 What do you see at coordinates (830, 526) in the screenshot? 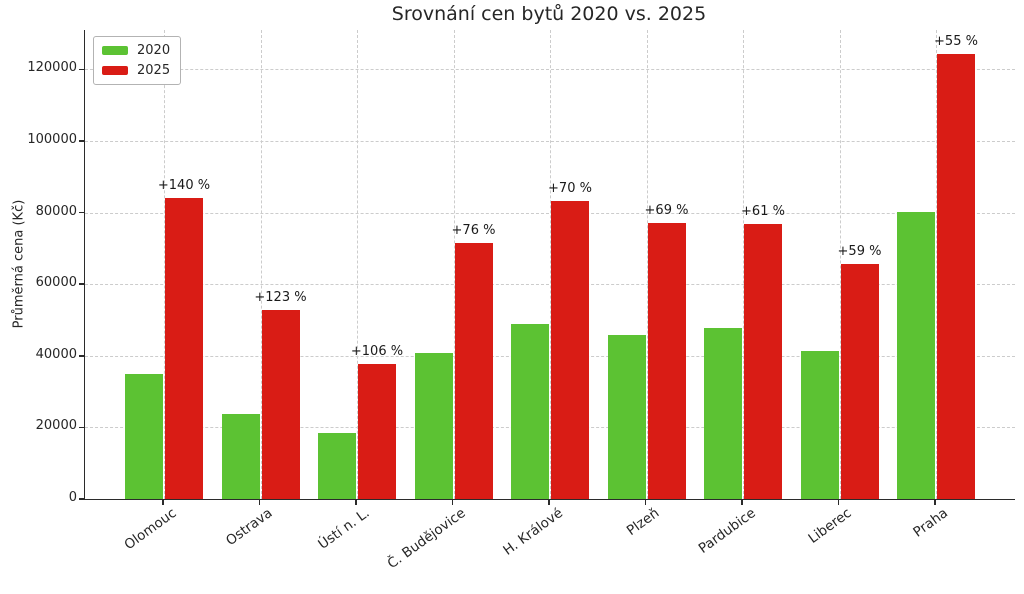
I see `x-tick-label-7: Liberec` at bounding box center [830, 526].